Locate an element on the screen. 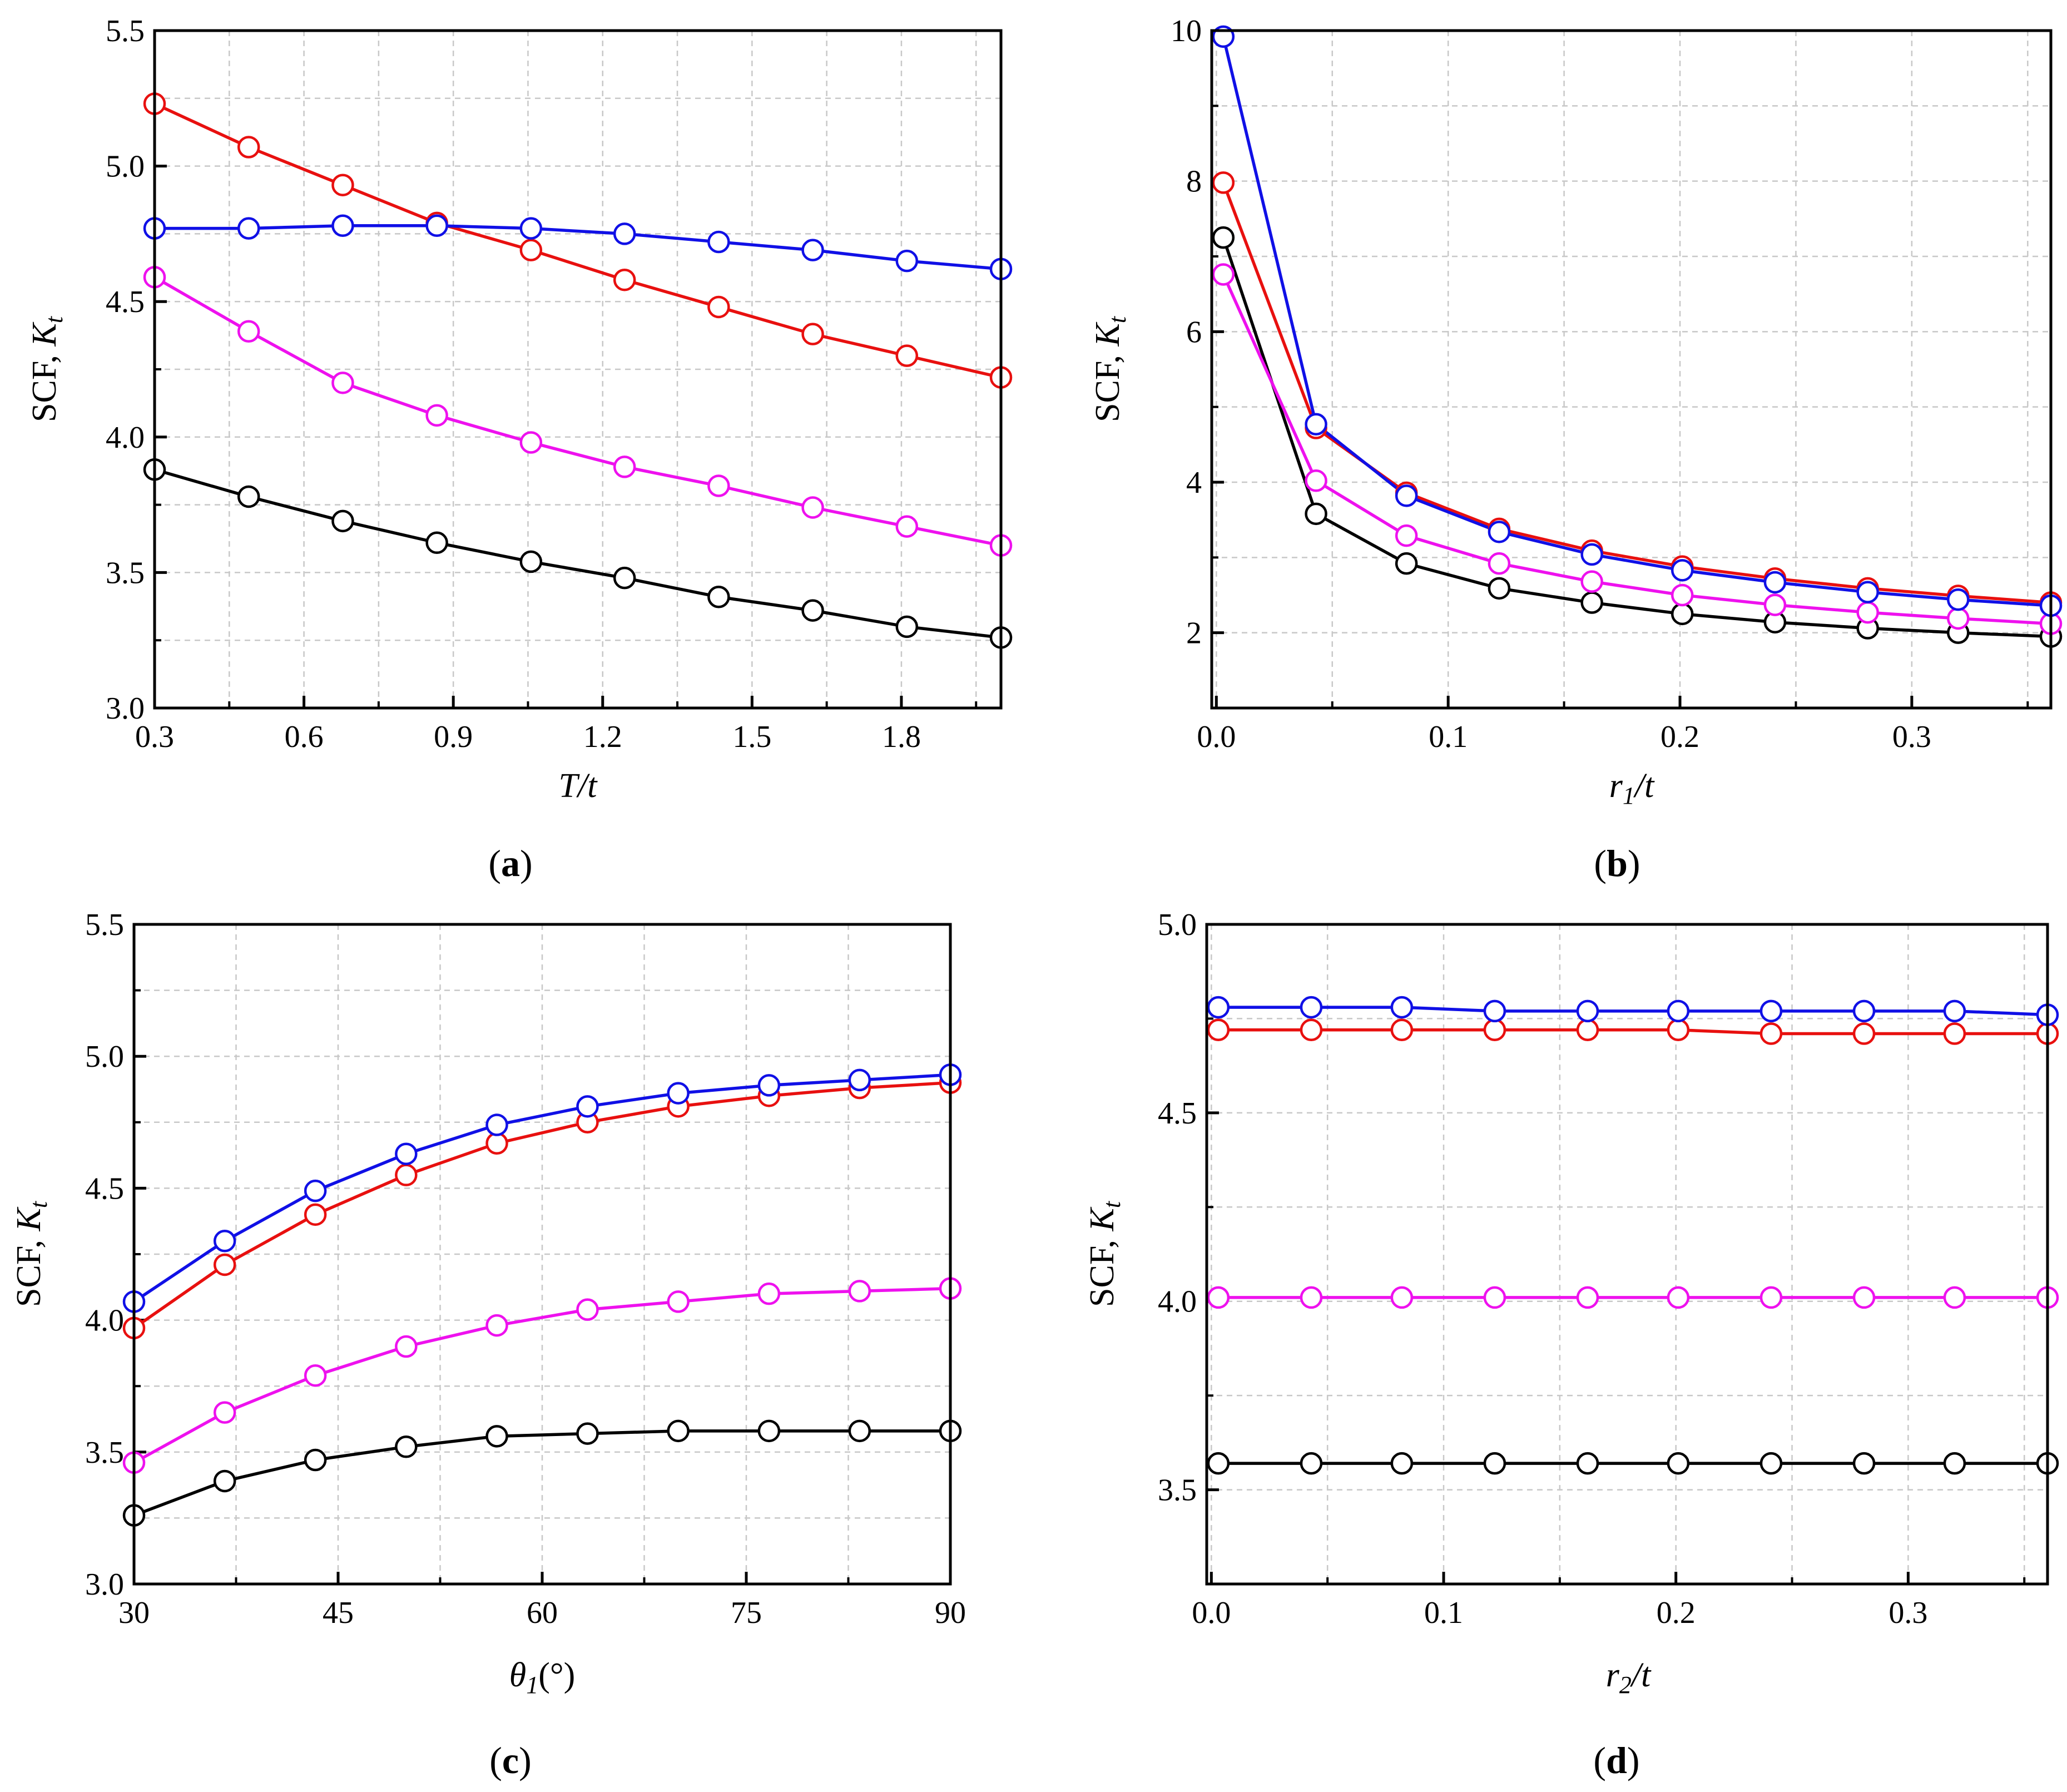  panel-c-x-axis-label: θ1(°) is located at coordinates (542, 1677).